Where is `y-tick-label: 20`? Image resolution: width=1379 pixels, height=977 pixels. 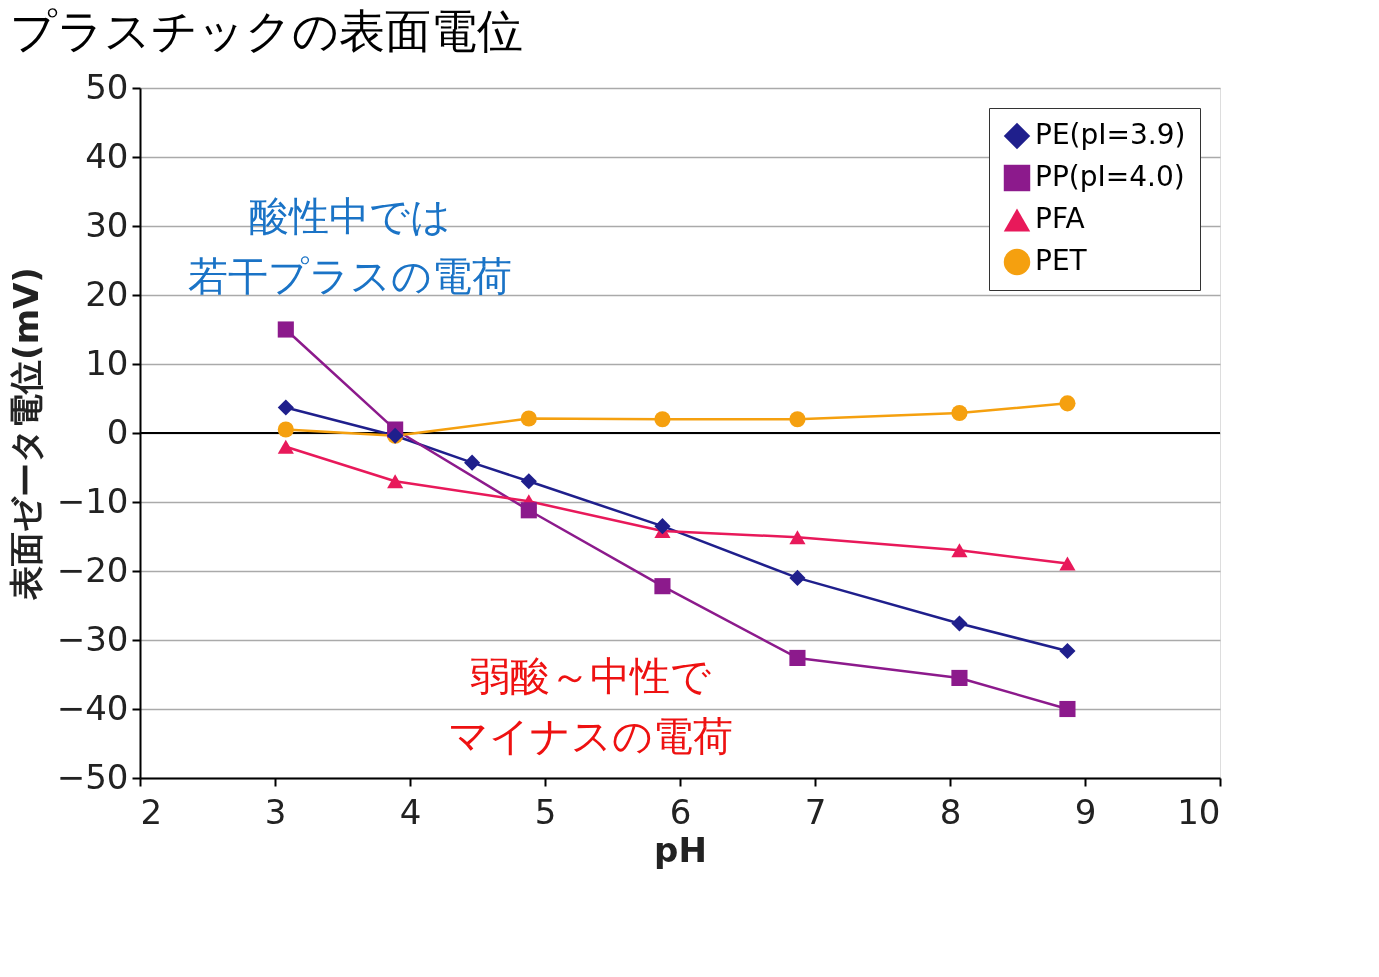 y-tick-label: 20 is located at coordinates (107, 293).